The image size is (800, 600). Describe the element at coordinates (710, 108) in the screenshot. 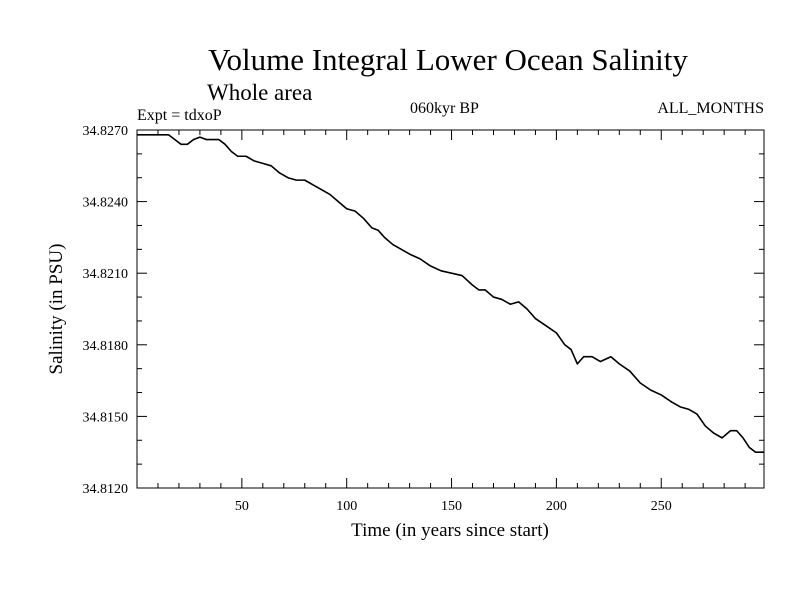

I see `months-label: ALL_MONTHS` at that location.